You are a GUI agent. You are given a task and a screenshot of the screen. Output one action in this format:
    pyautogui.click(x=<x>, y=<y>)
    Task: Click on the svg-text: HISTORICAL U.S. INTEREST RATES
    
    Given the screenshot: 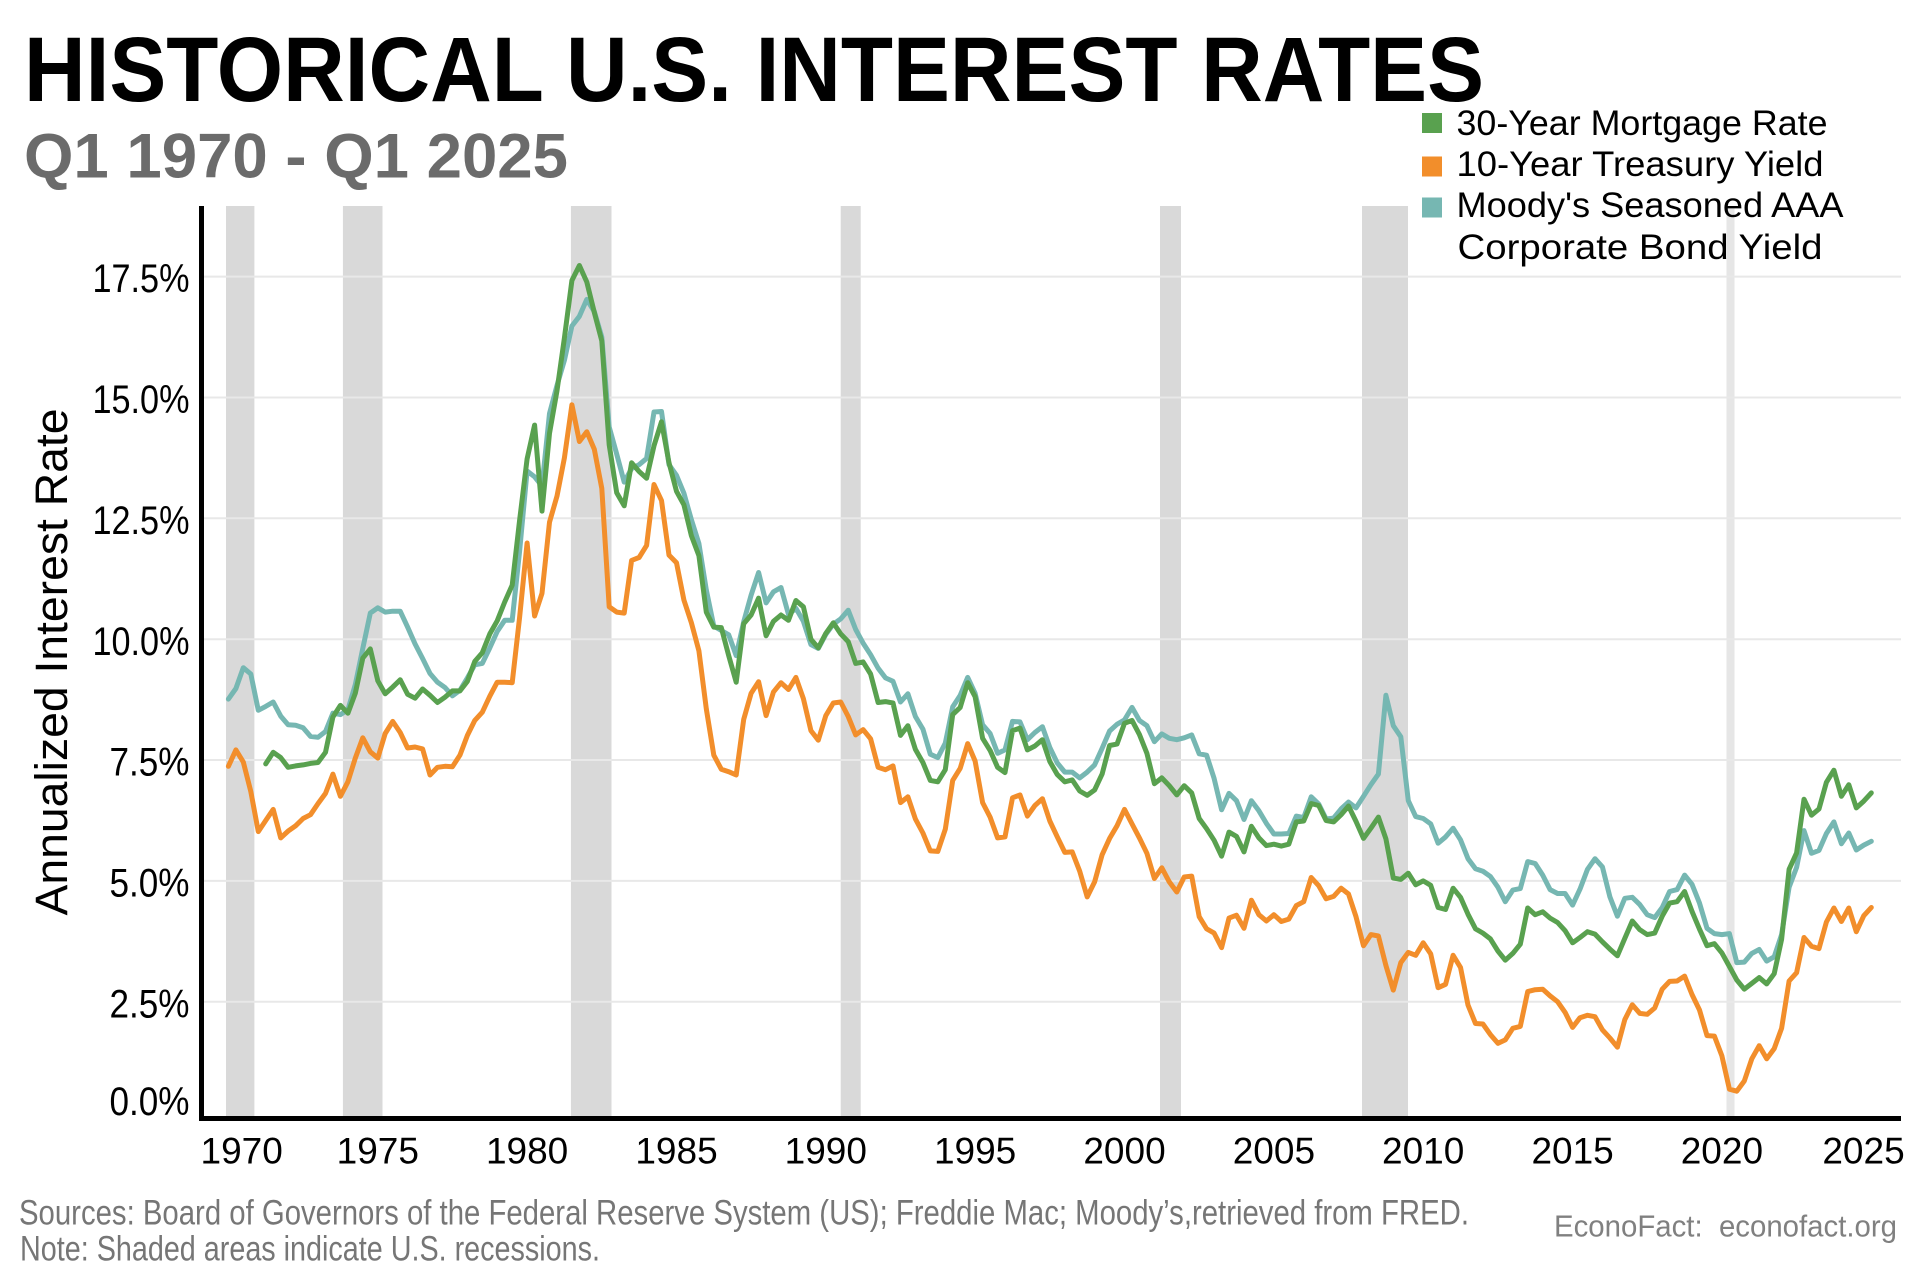 What is the action you would take?
    pyautogui.click(x=754, y=70)
    